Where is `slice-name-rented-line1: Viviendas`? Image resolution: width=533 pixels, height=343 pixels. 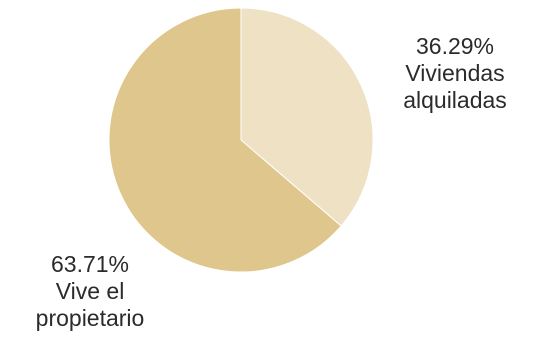 slice-name-rented-line1: Viviendas is located at coordinates (455, 73).